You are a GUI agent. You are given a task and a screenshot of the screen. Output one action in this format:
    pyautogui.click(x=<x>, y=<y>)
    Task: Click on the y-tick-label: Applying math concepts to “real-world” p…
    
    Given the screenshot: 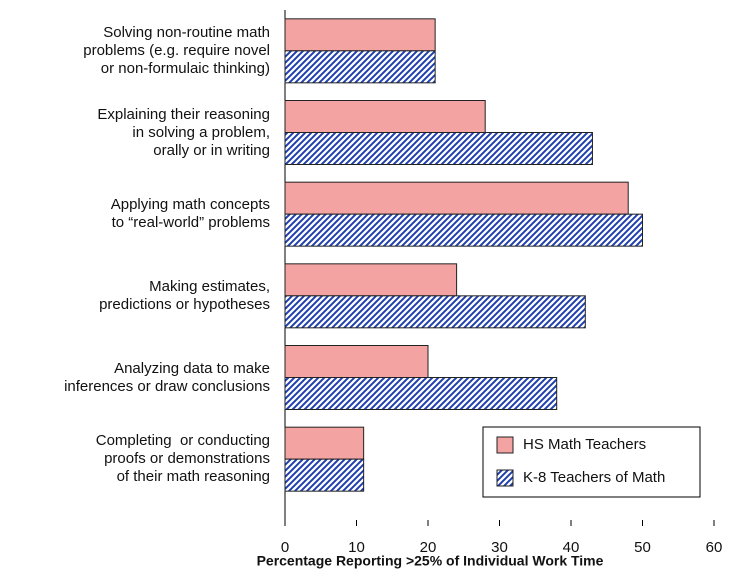 What is the action you would take?
    pyautogui.click(x=190, y=214)
    